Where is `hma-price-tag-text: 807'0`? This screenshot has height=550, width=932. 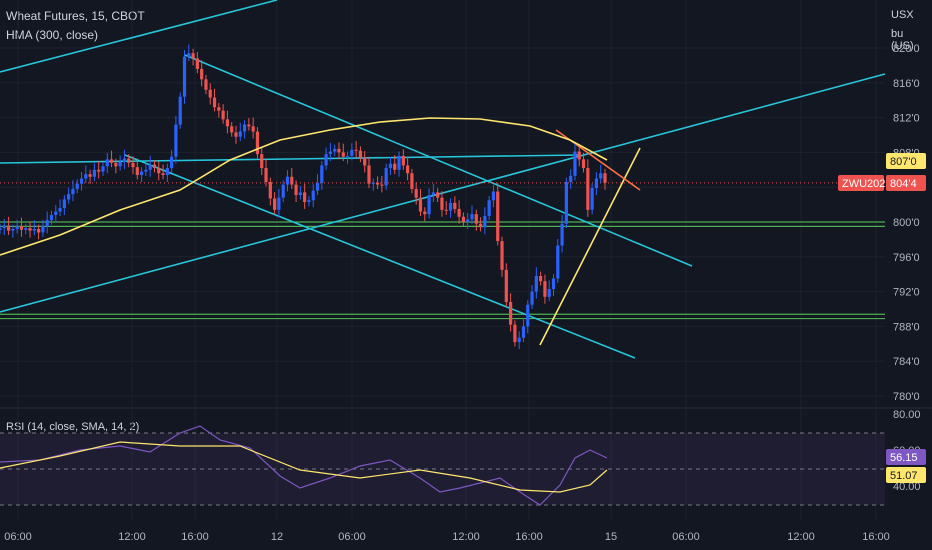 hma-price-tag-text: 807'0 is located at coordinates (903, 162).